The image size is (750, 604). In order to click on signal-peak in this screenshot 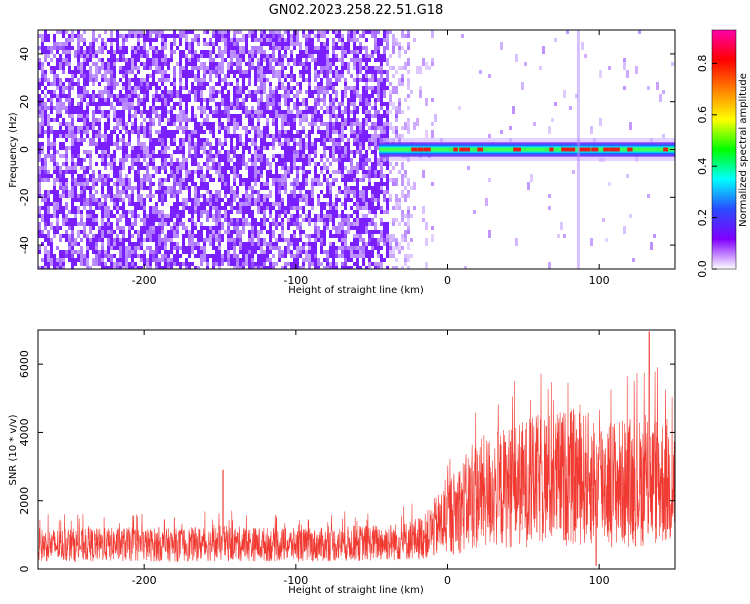, I will do `click(606, 149)`.